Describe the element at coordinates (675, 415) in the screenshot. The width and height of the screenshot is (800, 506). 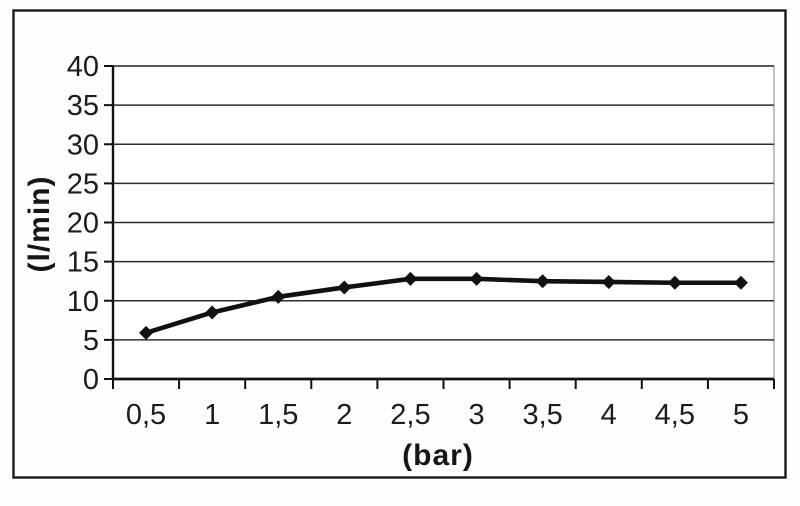
I see `x-tick-label: 4,5` at that location.